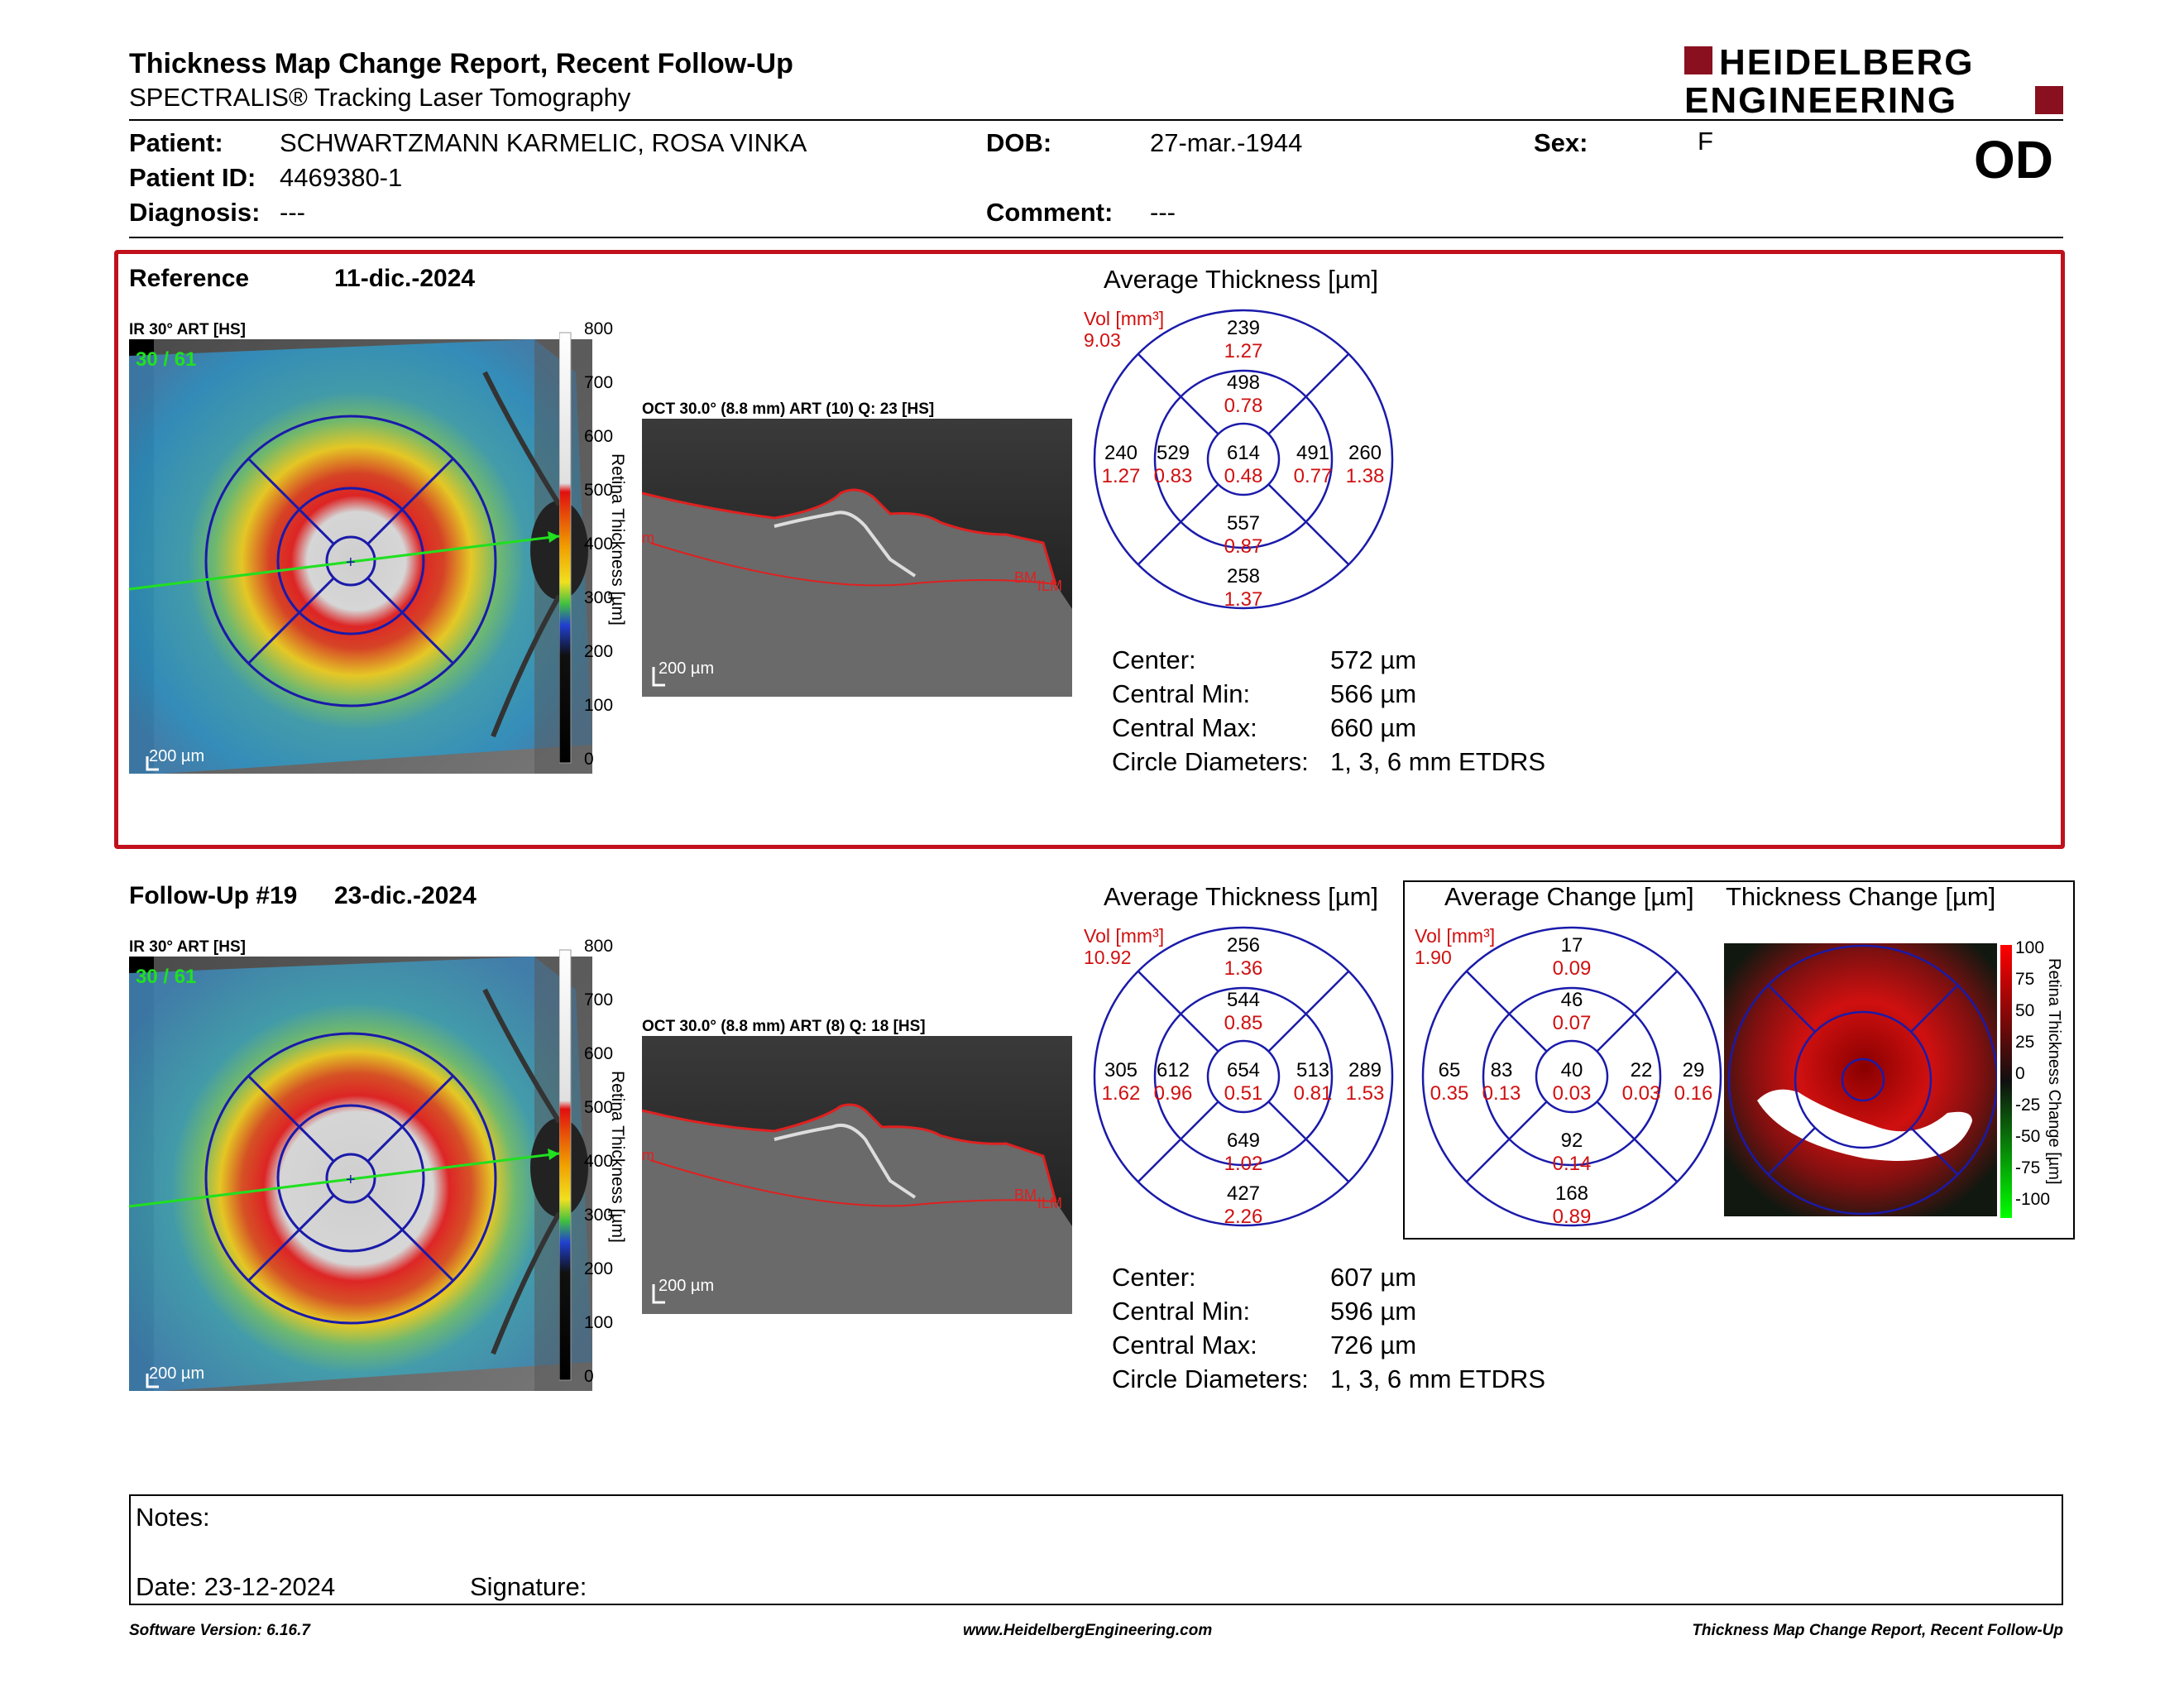 Image resolution: width=2184 pixels, height=1688 pixels. Describe the element at coordinates (686, 1286) in the screenshot. I see `fu-oct-scale: 200 µm` at that location.